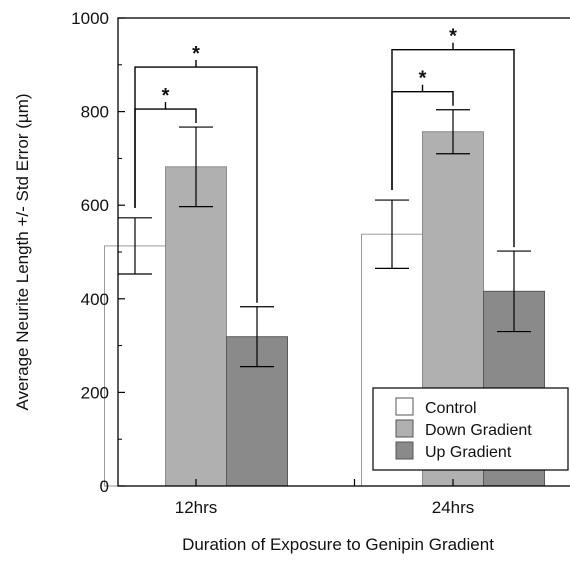 The height and width of the screenshot is (567, 570). Describe the element at coordinates (196, 54) in the screenshot. I see `significance-12hrs-control-up-gradient-label: *` at that location.